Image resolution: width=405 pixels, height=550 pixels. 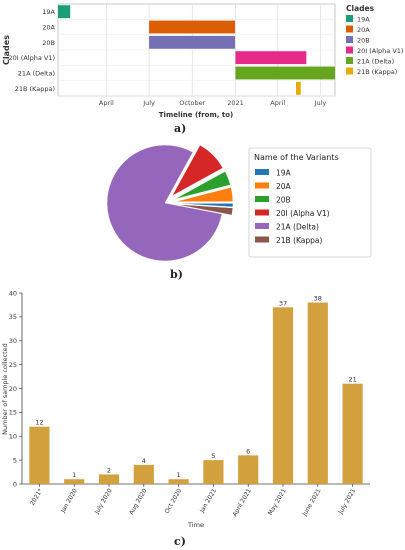 I want to click on panel-label-a: a), so click(x=180, y=128).